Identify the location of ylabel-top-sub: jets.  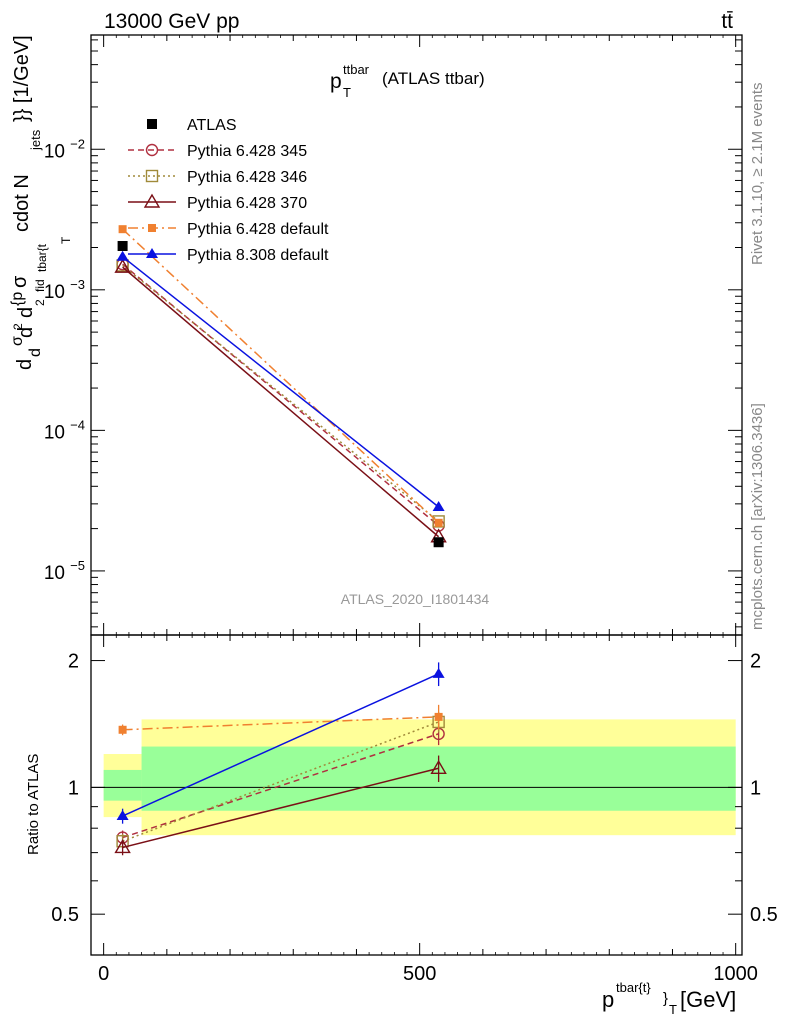
(35, 140).